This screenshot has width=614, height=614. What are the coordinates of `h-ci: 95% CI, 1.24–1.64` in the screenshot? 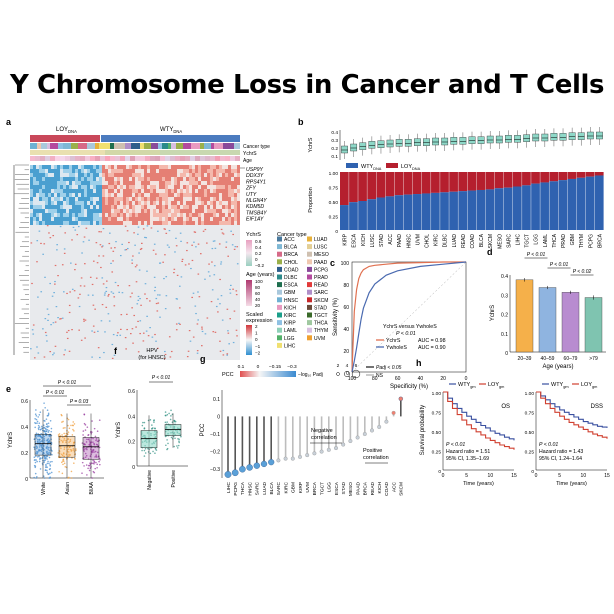 It's located at (560, 459).